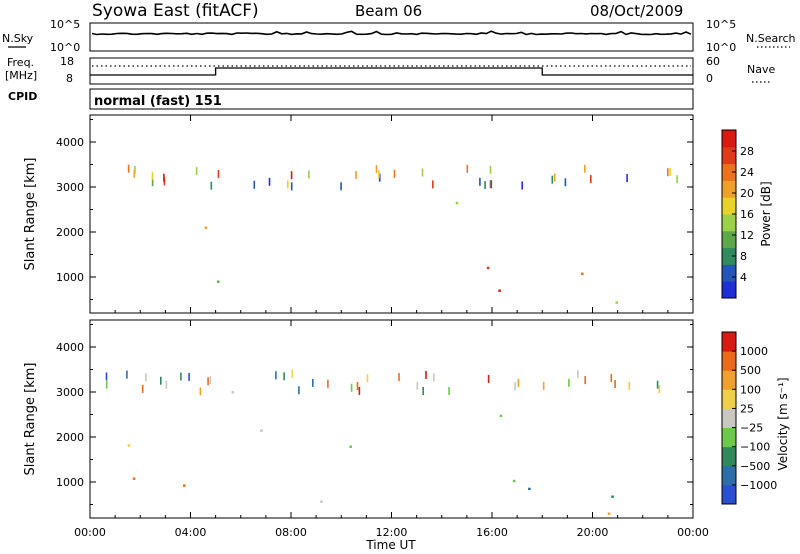 The width and height of the screenshot is (800, 554). Describe the element at coordinates (761, 69) in the screenshot. I see `nave-label: Nave` at that location.